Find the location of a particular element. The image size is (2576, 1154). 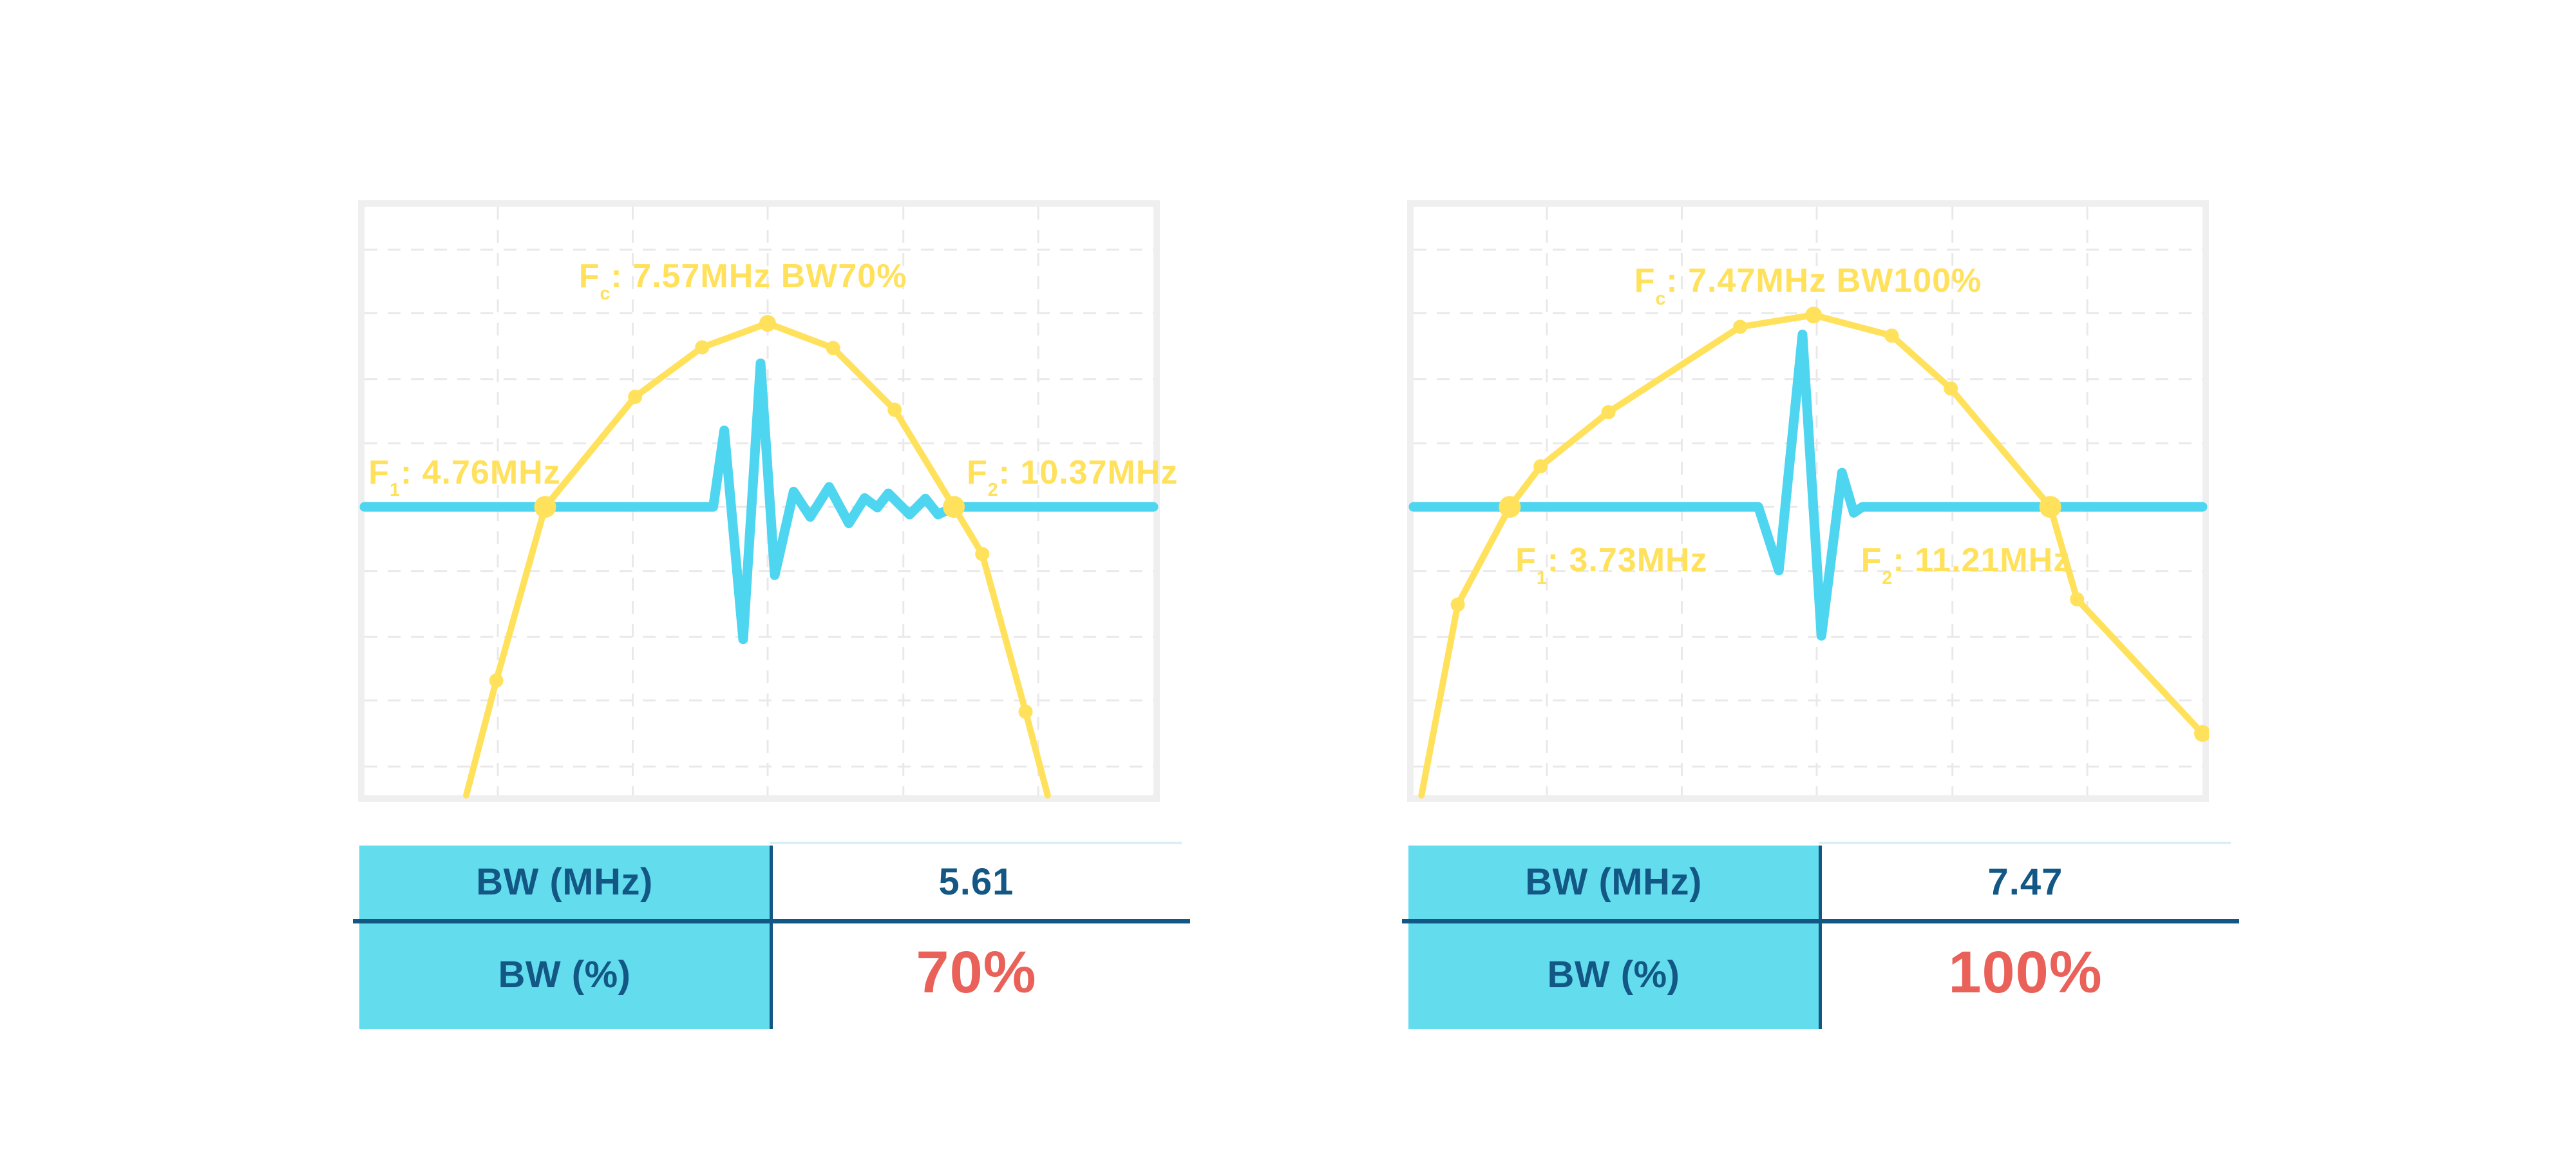

fc-annotation: Fc: 7.47MHz BW100% is located at coordinates (1808, 285).